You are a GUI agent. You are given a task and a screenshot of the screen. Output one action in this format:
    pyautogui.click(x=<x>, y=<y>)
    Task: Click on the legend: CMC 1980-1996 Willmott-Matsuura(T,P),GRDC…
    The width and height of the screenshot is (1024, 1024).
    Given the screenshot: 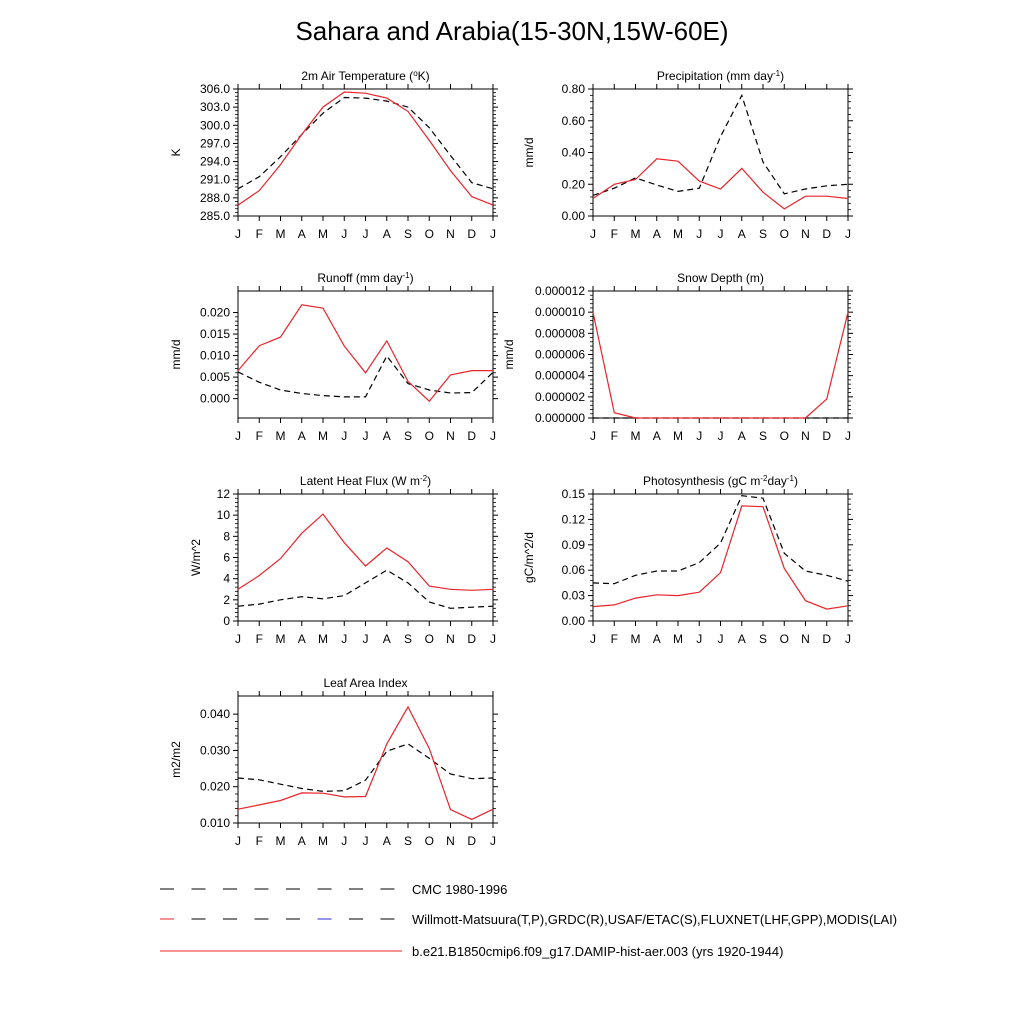 What is the action you would take?
    pyautogui.click(x=528, y=920)
    